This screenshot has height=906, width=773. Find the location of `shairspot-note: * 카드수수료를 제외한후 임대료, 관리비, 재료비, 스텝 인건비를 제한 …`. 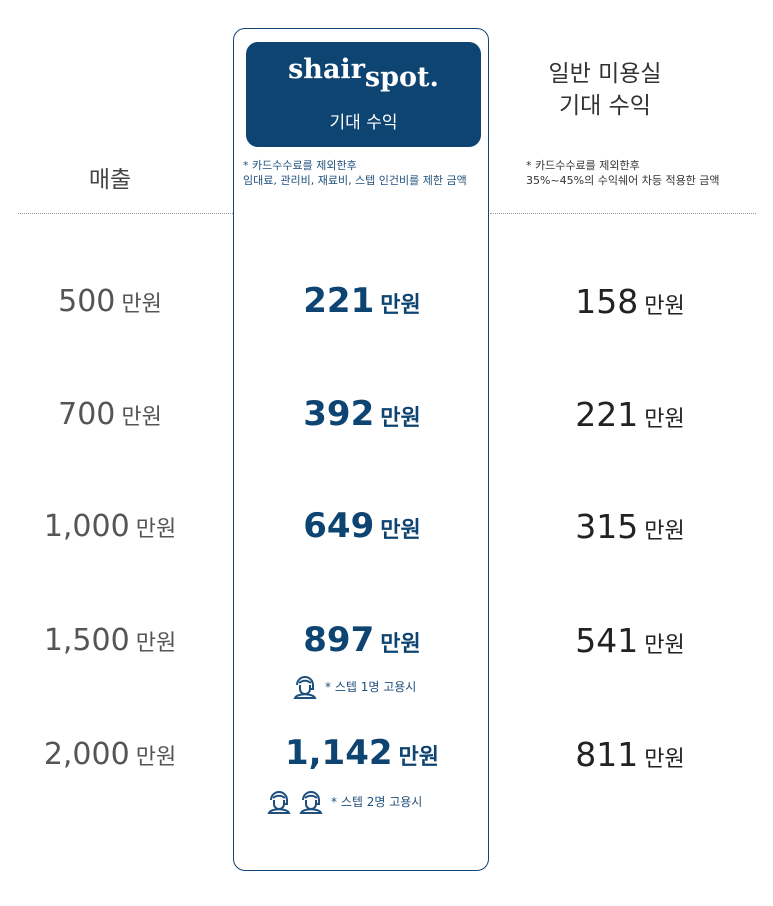

shairspot-note: * 카드수수료를 제외한후 임대료, 관리비, 재료비, 스텝 인건비를 제한 … is located at coordinates (366, 173).